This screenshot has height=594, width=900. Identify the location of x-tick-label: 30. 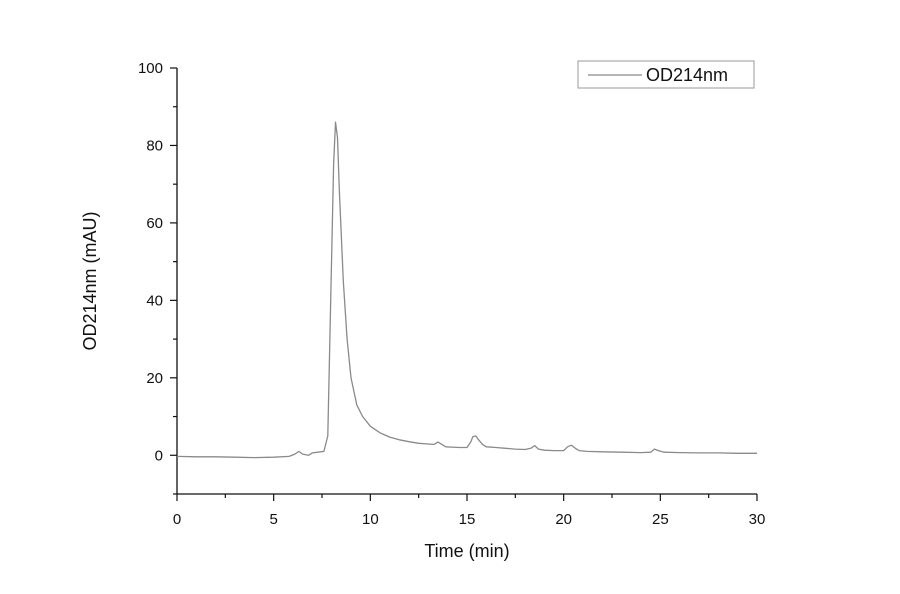
(757, 519).